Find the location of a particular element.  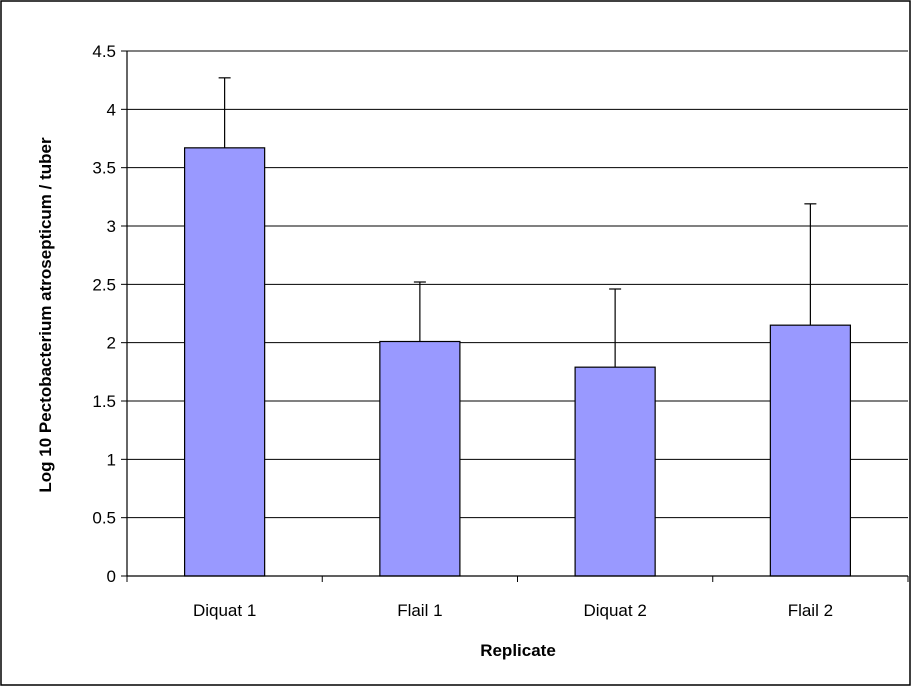

y-tick-label: 0 is located at coordinates (111, 576).